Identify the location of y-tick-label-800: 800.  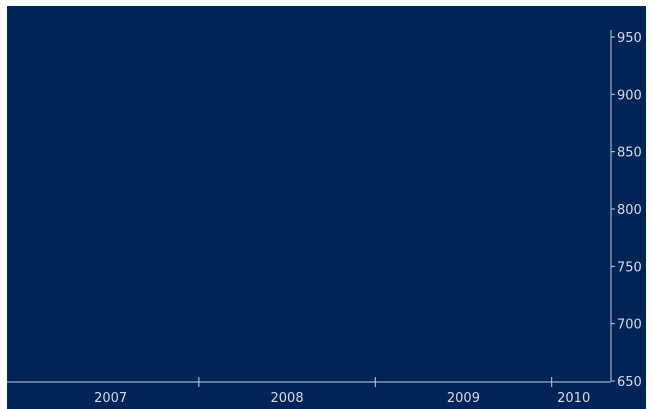
(629, 210).